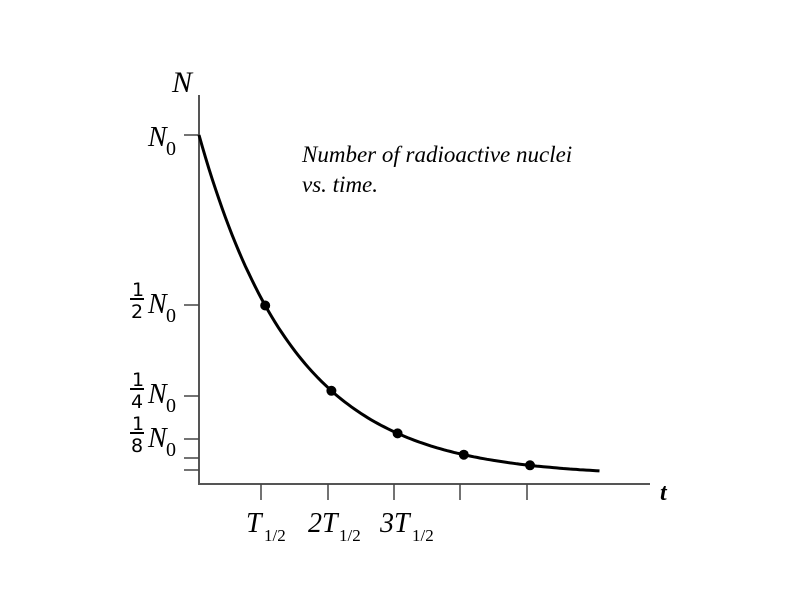 The height and width of the screenshot is (600, 800). What do you see at coordinates (182, 82) in the screenshot?
I see `y-axis-label: N` at bounding box center [182, 82].